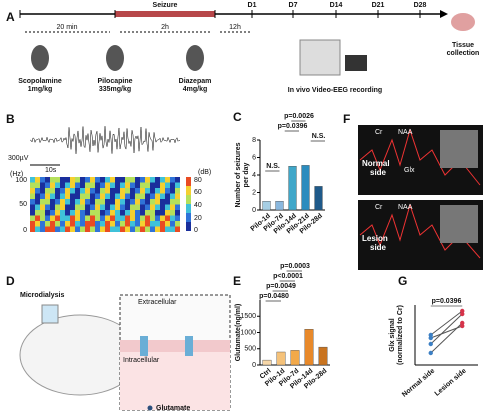  Describe the element at coordinates (293, 5) in the screenshot. I see `text: D7` at that location.